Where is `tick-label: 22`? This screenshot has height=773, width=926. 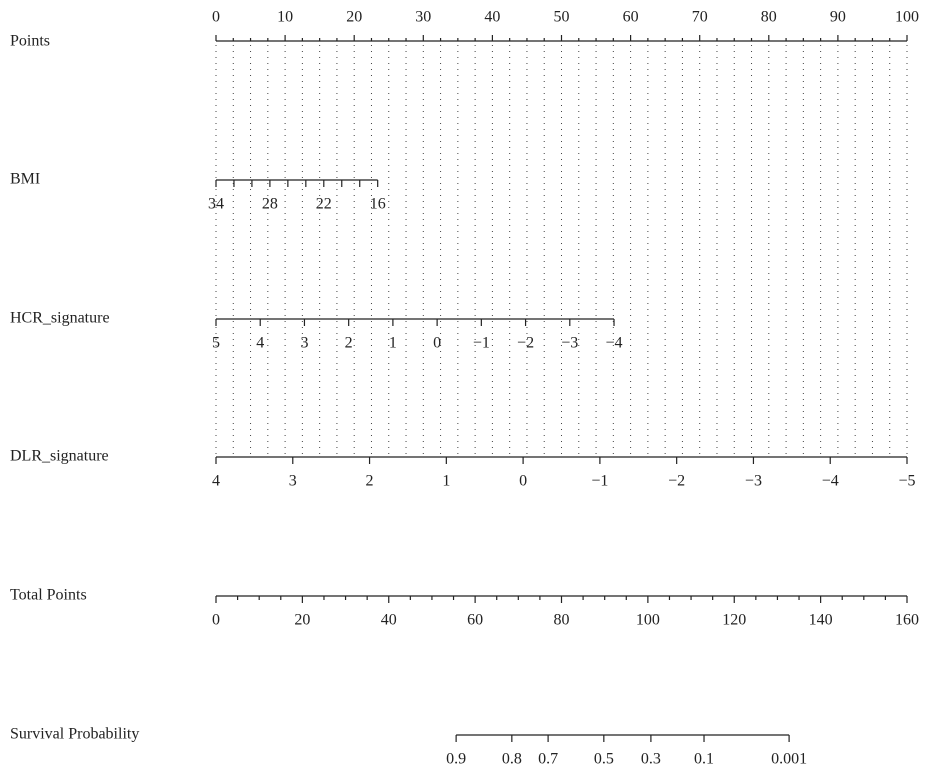
tick-label: 22 is located at coordinates (324, 204).